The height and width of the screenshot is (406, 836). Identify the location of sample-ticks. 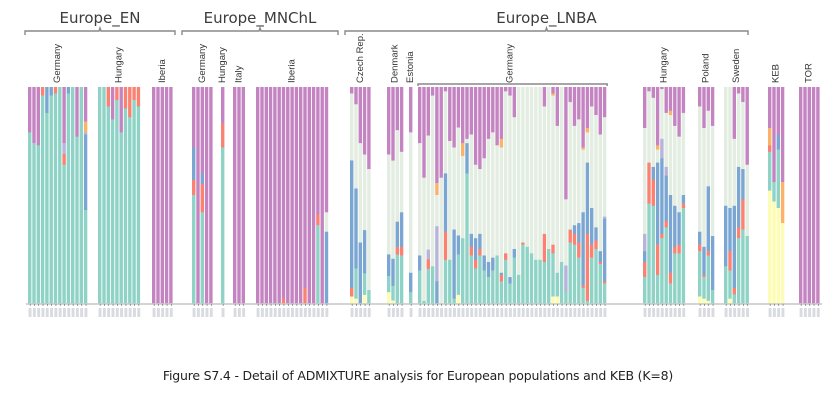
(424, 310).